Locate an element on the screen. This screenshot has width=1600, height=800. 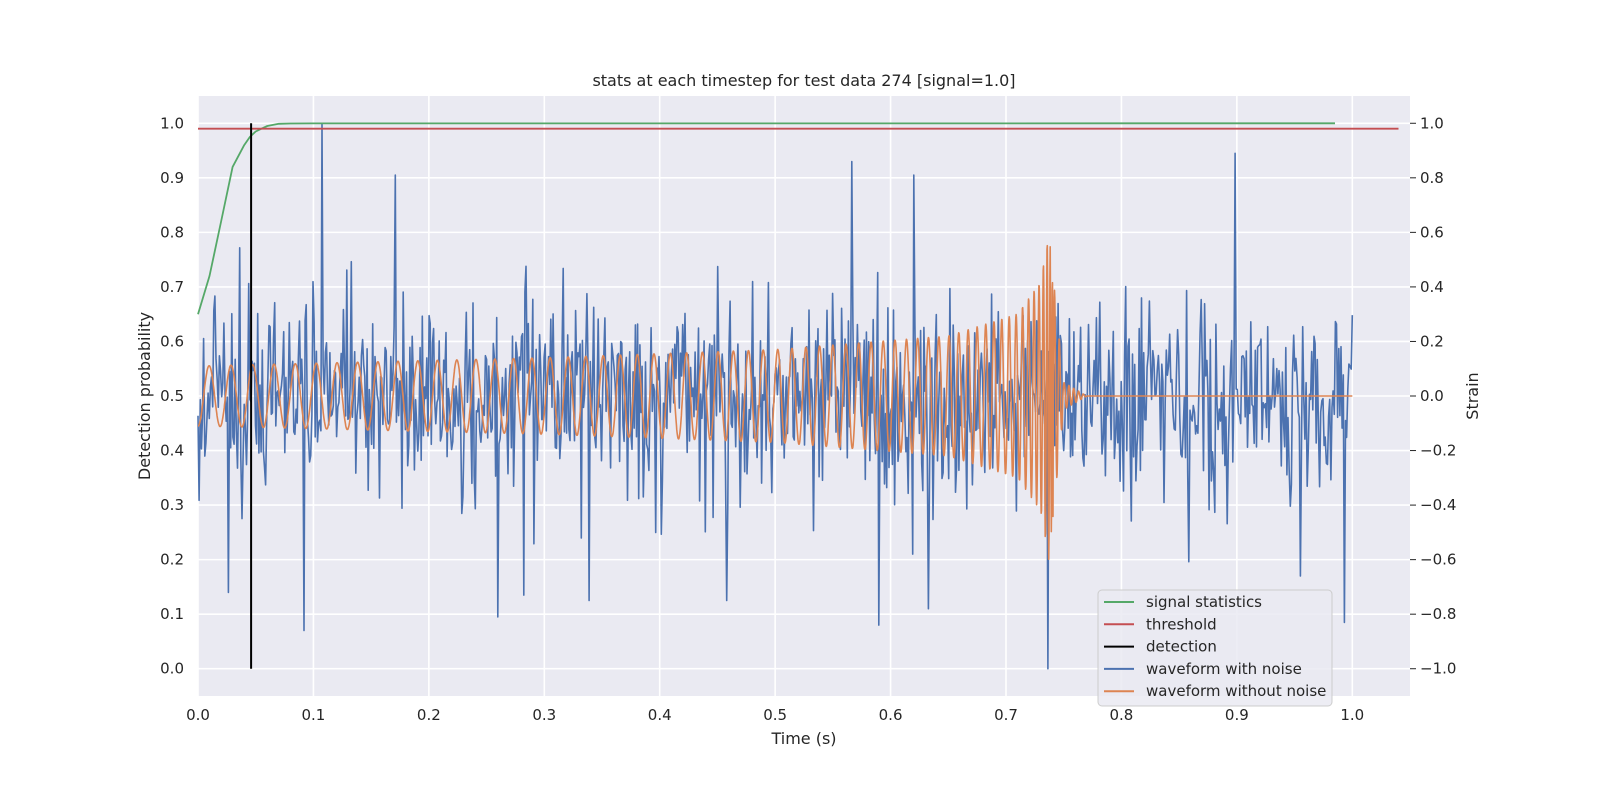
x-tick-label: 0.6 is located at coordinates (891, 715).